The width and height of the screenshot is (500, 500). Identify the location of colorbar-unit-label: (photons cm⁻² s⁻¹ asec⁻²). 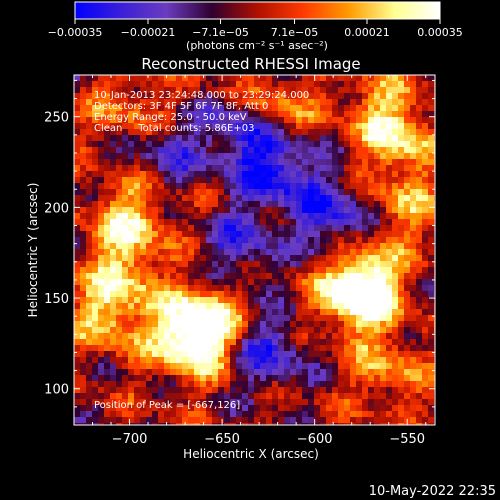
(257, 45).